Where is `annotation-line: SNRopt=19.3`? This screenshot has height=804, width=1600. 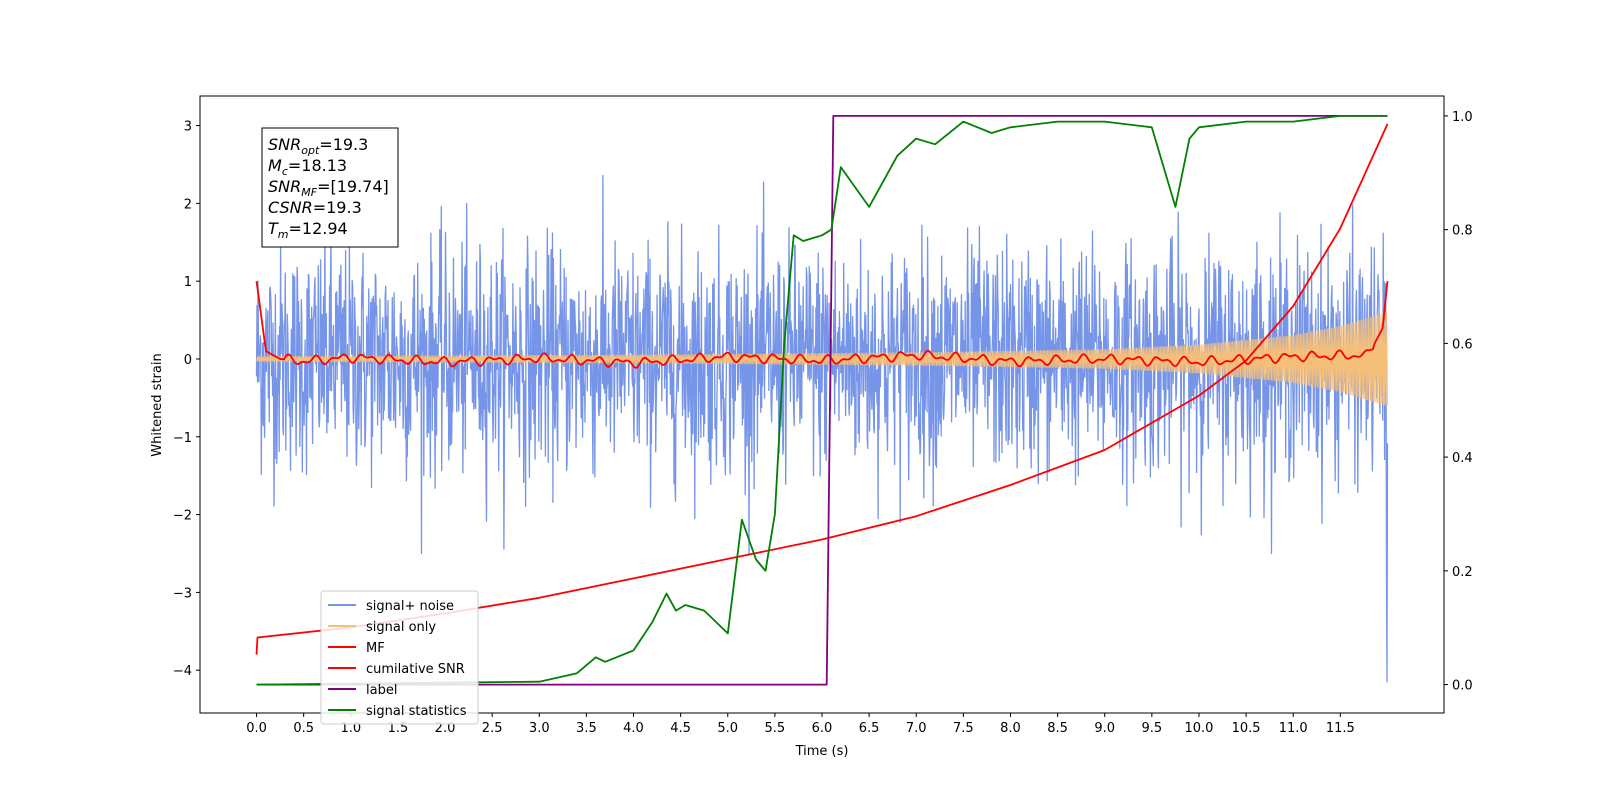
annotation-line: SNRopt=19.3 is located at coordinates (318, 146).